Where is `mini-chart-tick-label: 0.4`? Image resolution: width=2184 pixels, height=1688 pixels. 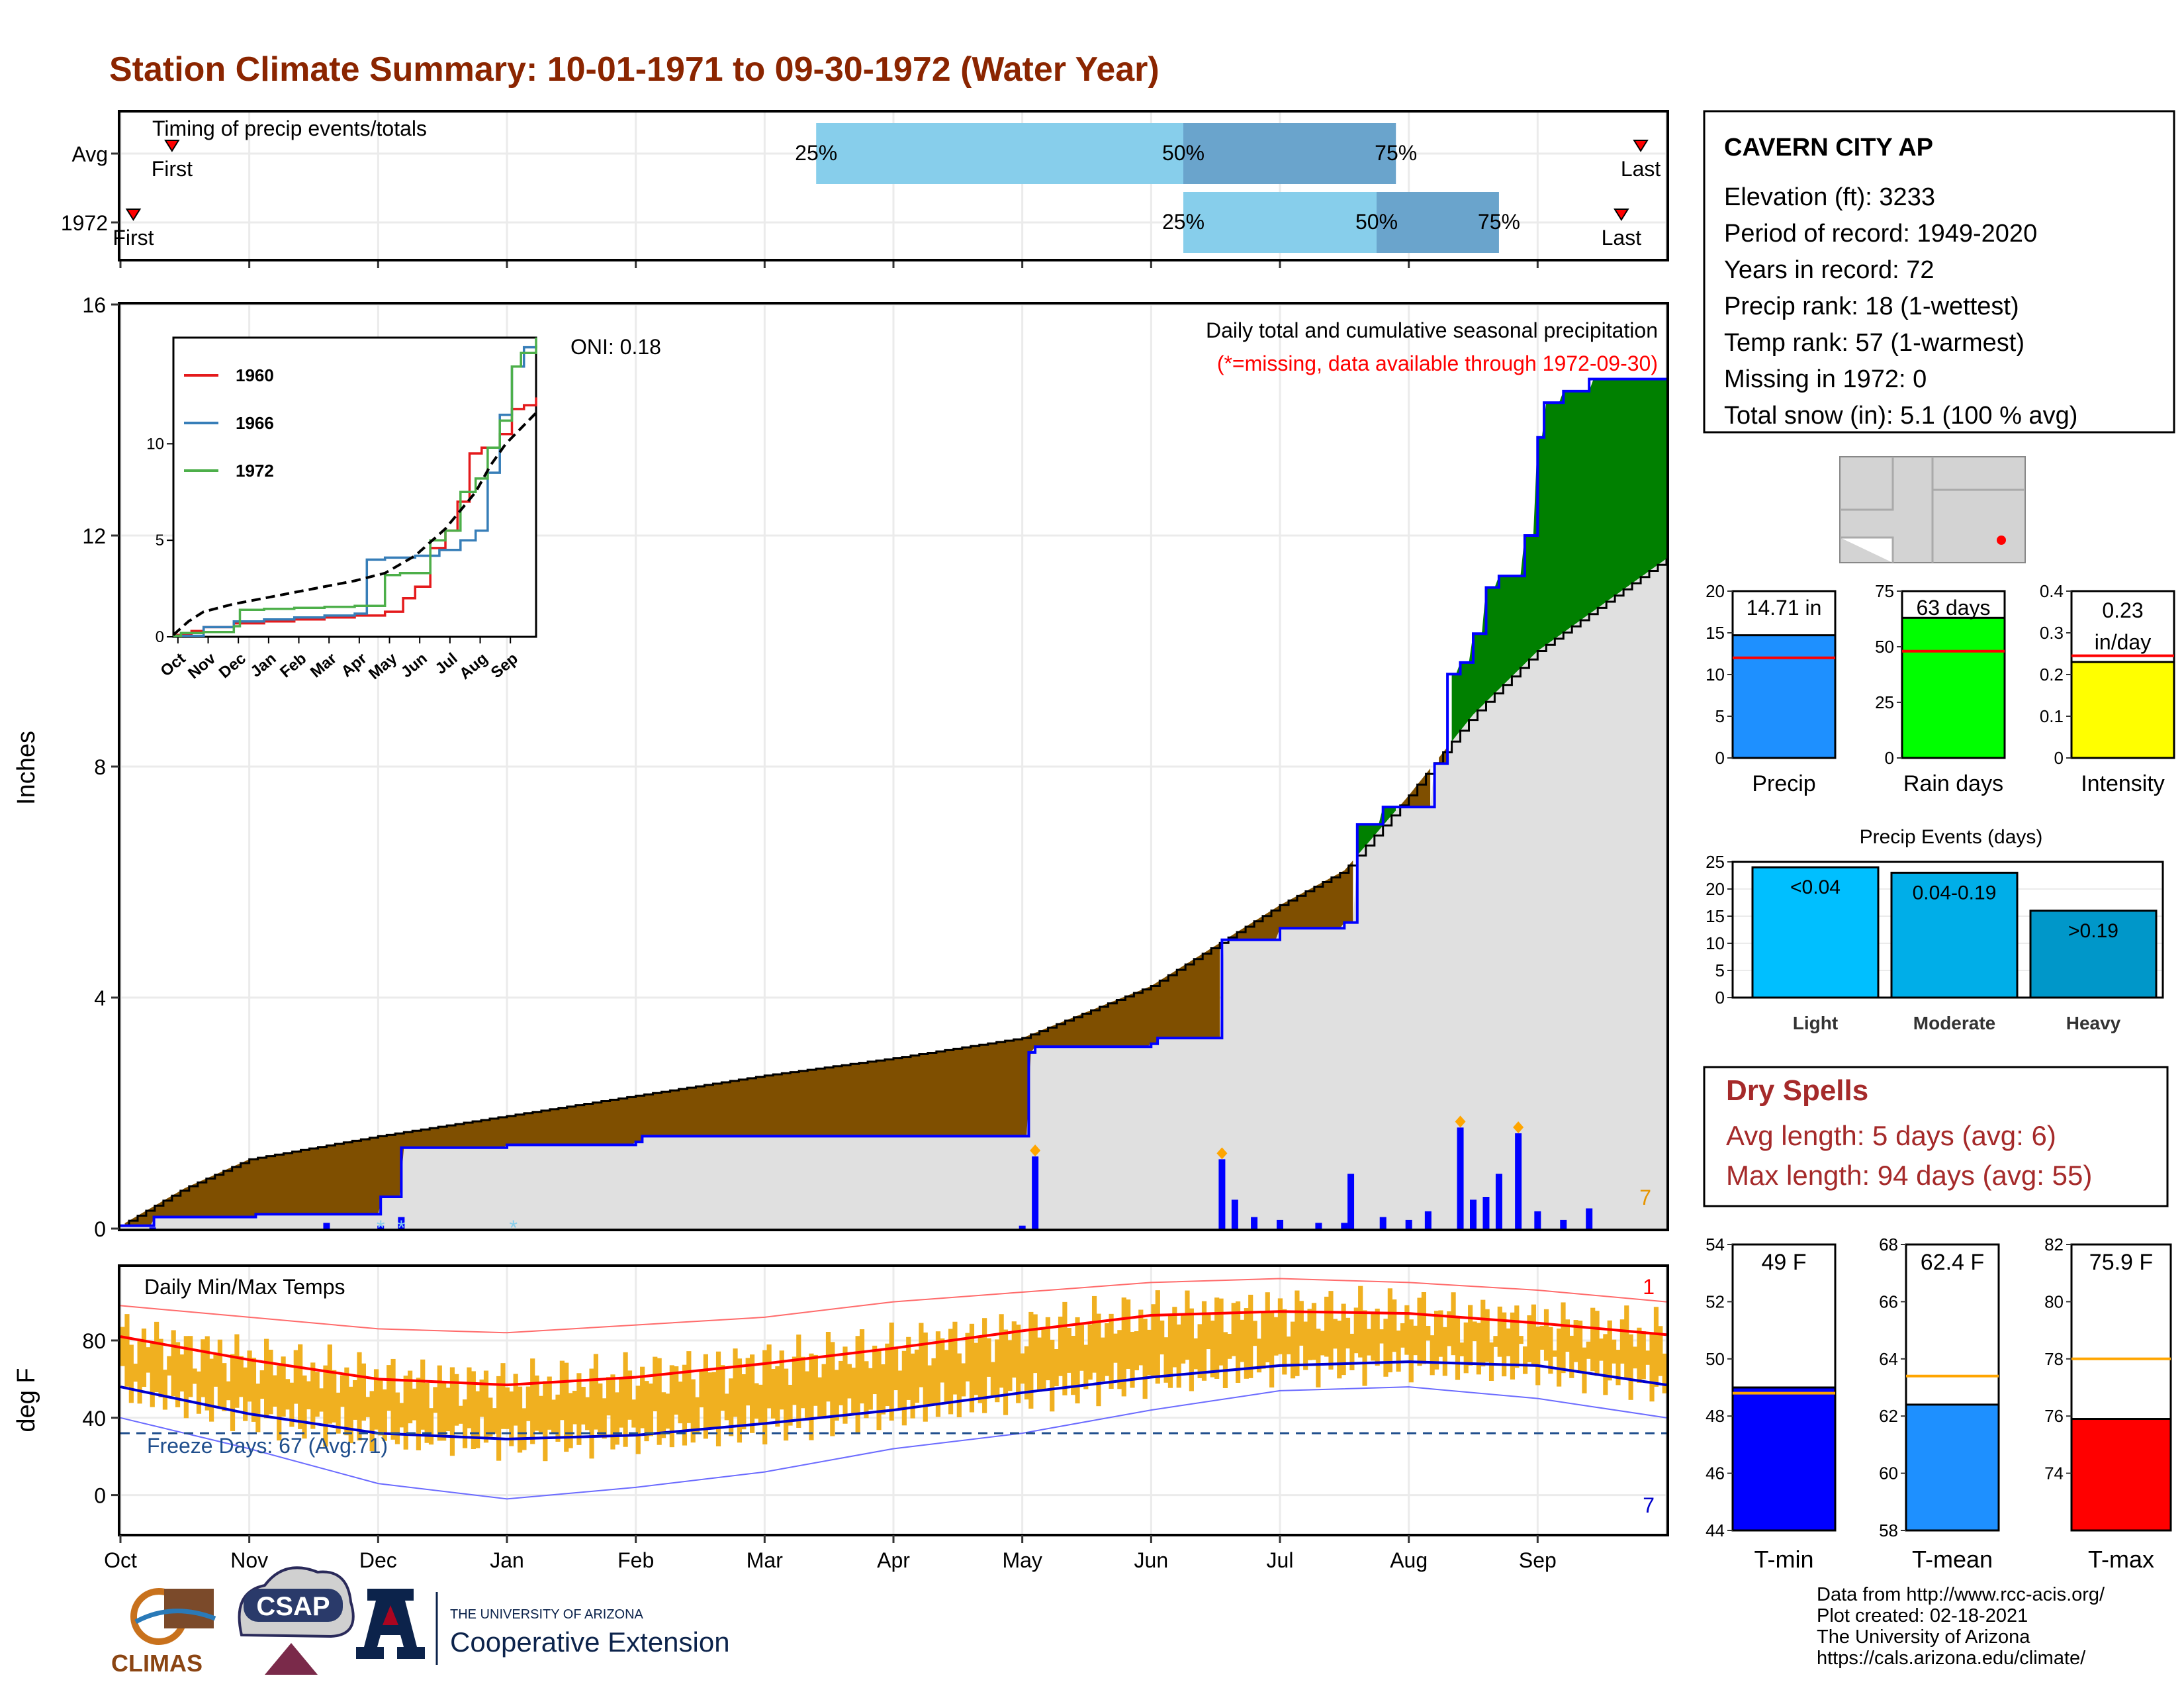 mini-chart-tick-label: 0.4 is located at coordinates (2052, 591).